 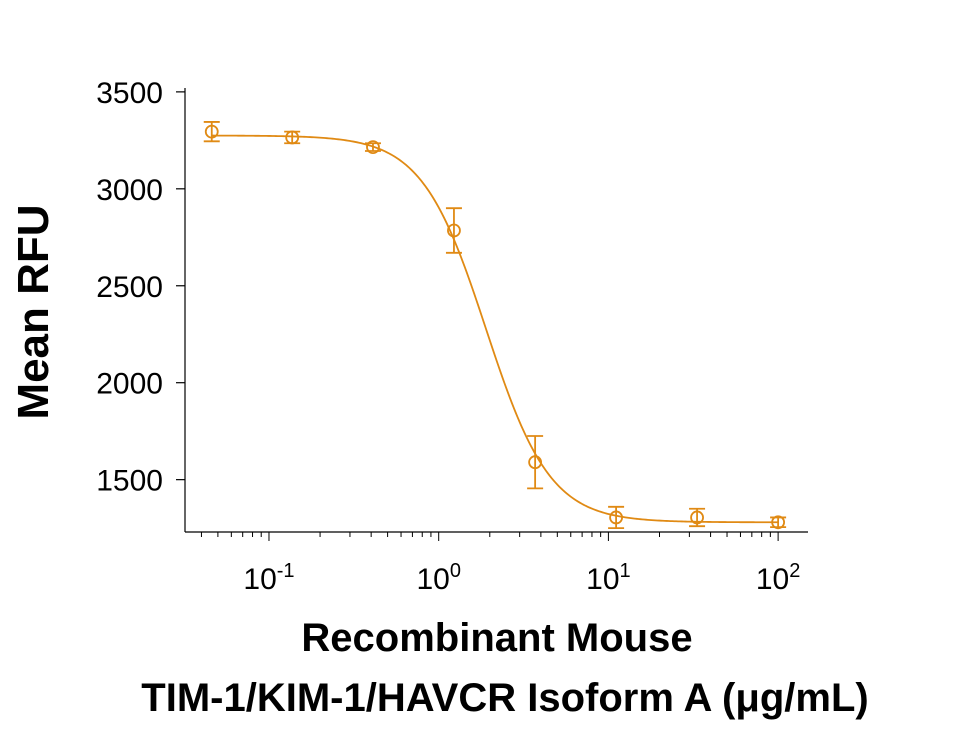 What do you see at coordinates (129, 287) in the screenshot?
I see `y-tick-label: 2500` at bounding box center [129, 287].